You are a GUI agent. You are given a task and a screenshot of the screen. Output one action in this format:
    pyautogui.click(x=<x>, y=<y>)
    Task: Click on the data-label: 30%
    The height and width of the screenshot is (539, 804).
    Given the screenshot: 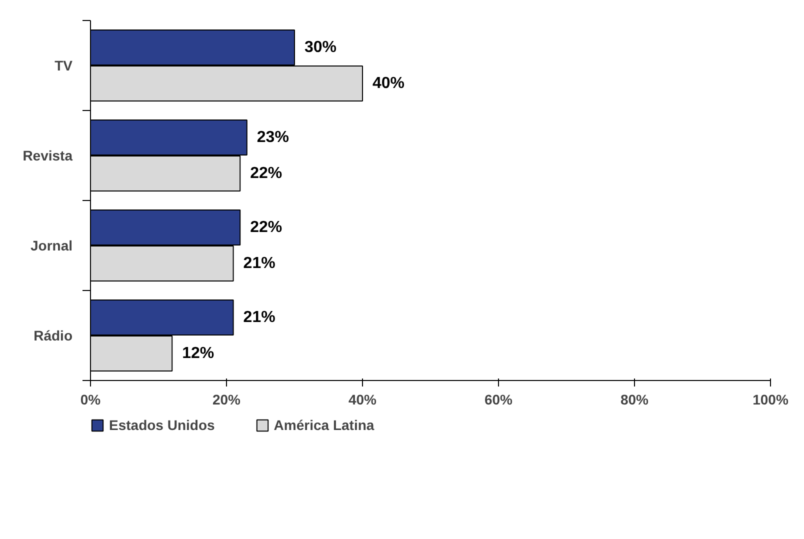 What is the action you would take?
    pyautogui.click(x=320, y=47)
    